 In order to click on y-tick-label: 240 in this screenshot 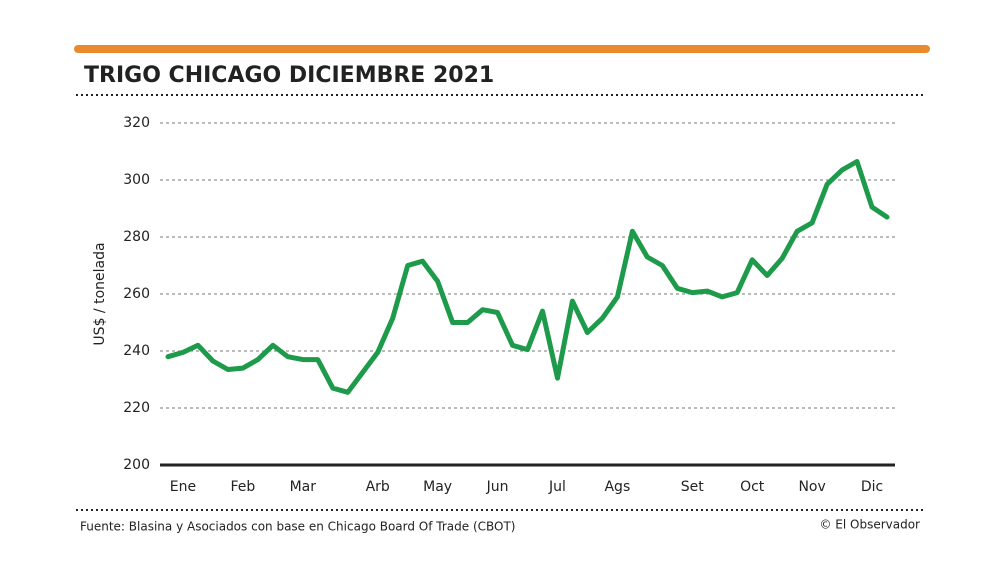, I will do `click(136, 351)`.